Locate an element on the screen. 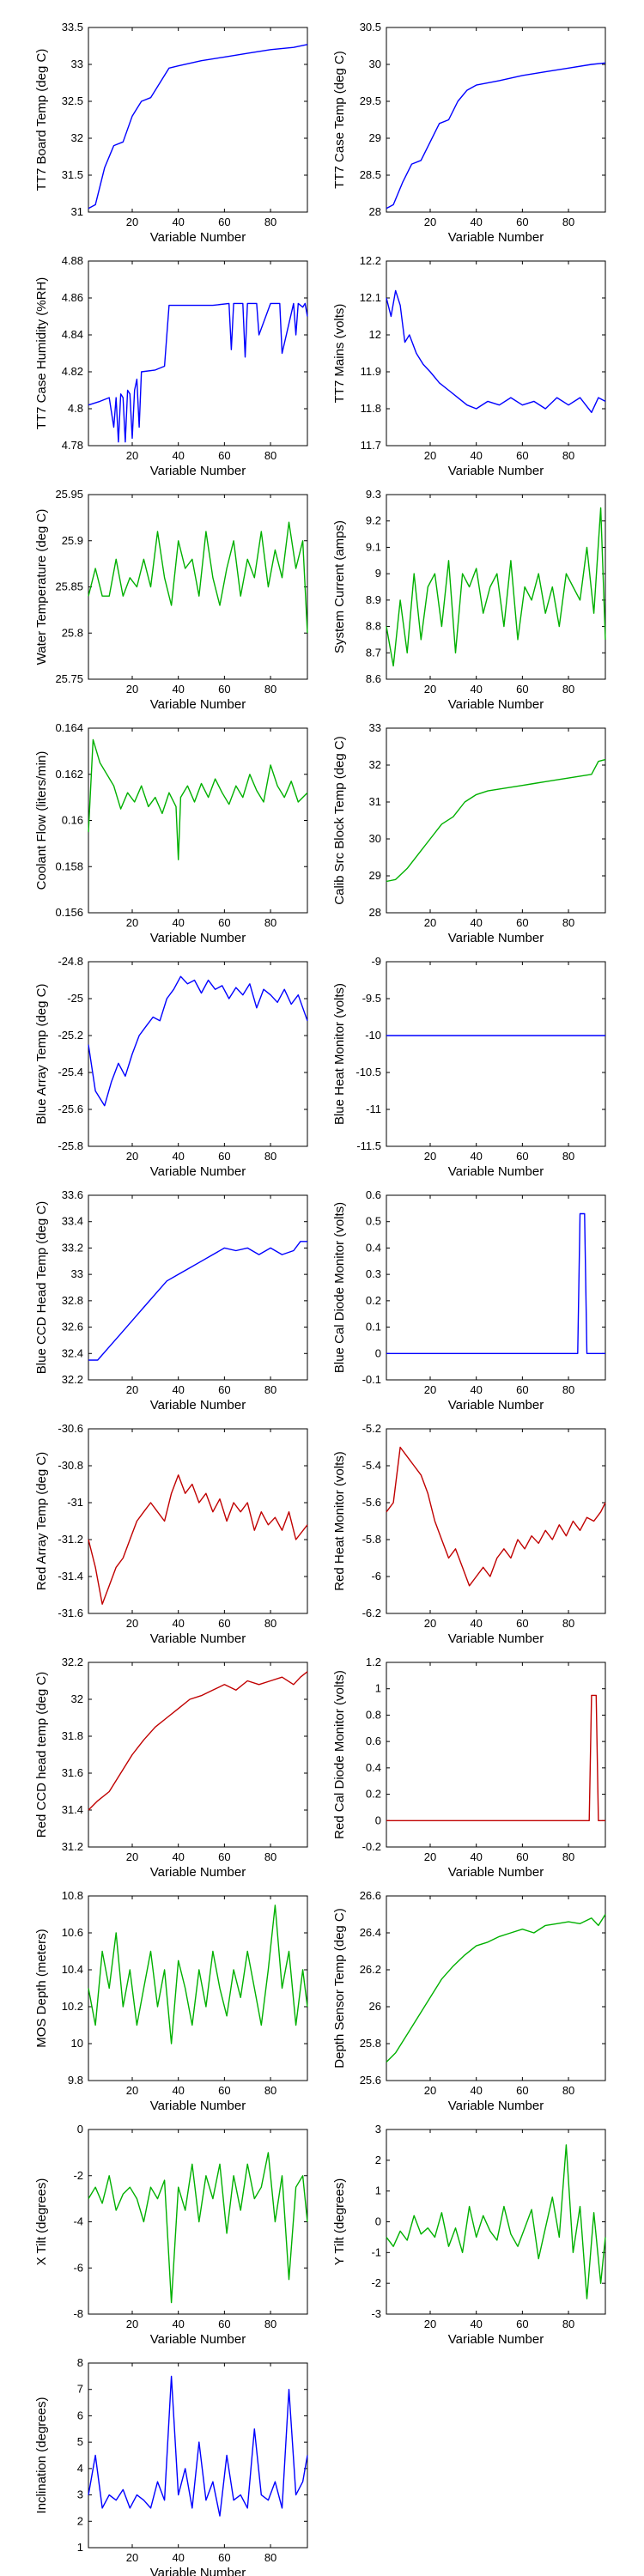 This screenshot has height=2576, width=644. y-tick-label: -2 is located at coordinates (376, 2282).